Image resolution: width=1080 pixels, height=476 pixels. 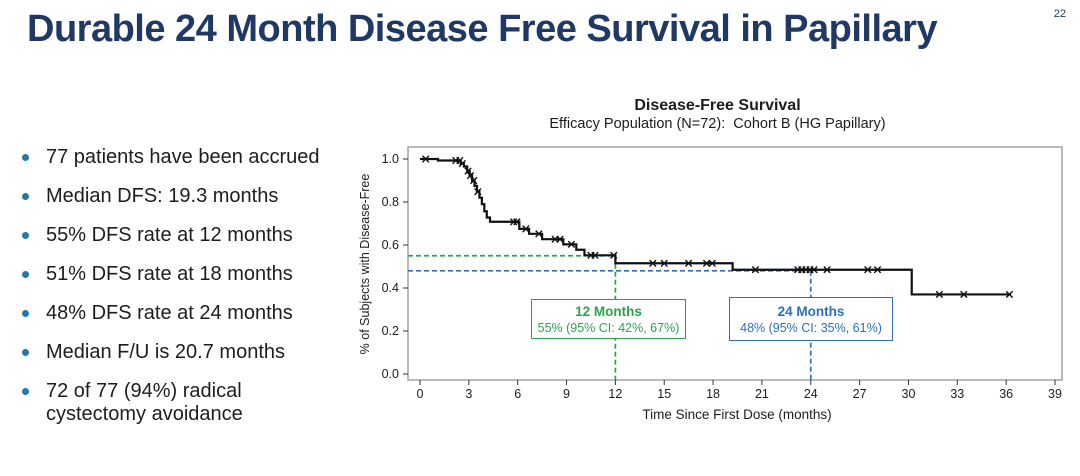 What do you see at coordinates (1006, 394) in the screenshot?
I see `svg-text: 36` at bounding box center [1006, 394].